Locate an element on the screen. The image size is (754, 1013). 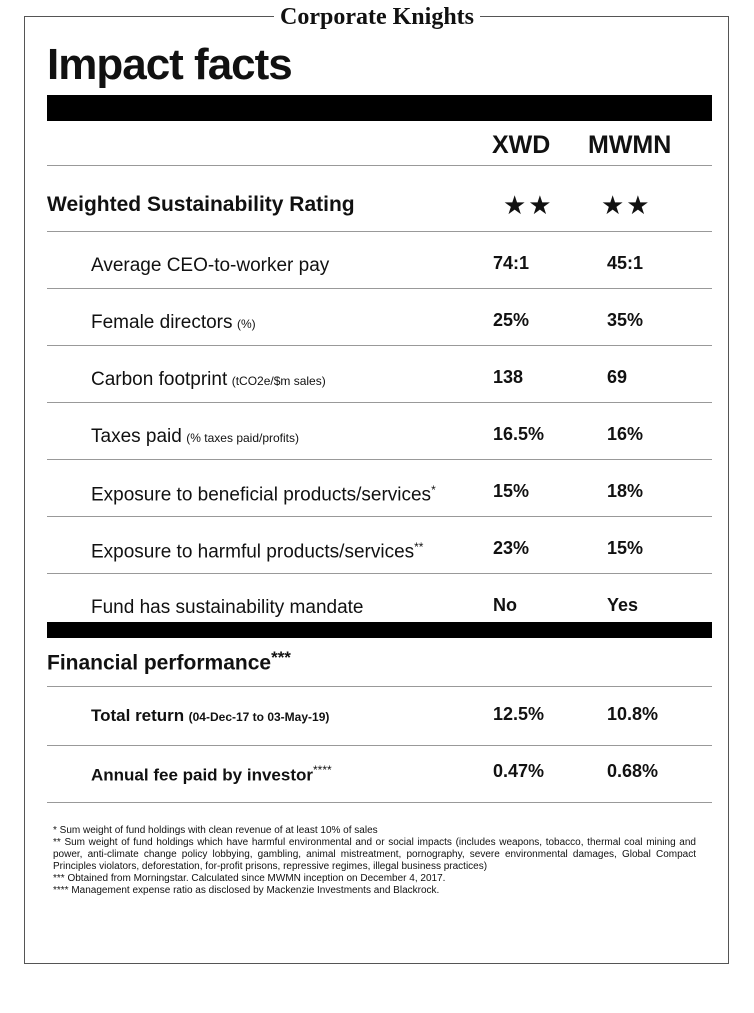
value: 16% is located at coordinates (625, 434).